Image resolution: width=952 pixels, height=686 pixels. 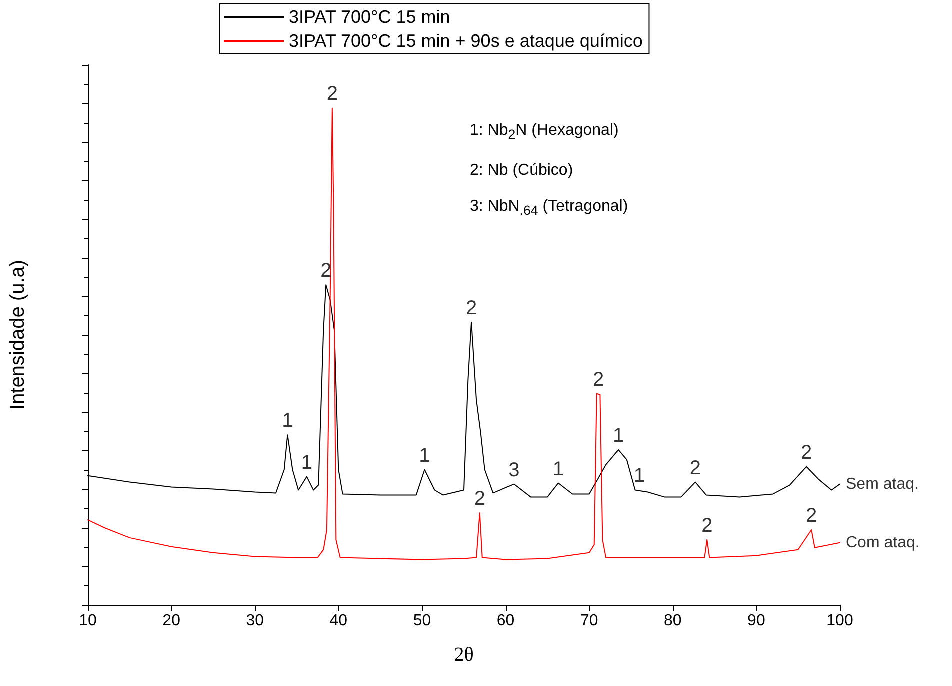 I want to click on y-axis-title: Intensidade (u.a), so click(x=18, y=335).